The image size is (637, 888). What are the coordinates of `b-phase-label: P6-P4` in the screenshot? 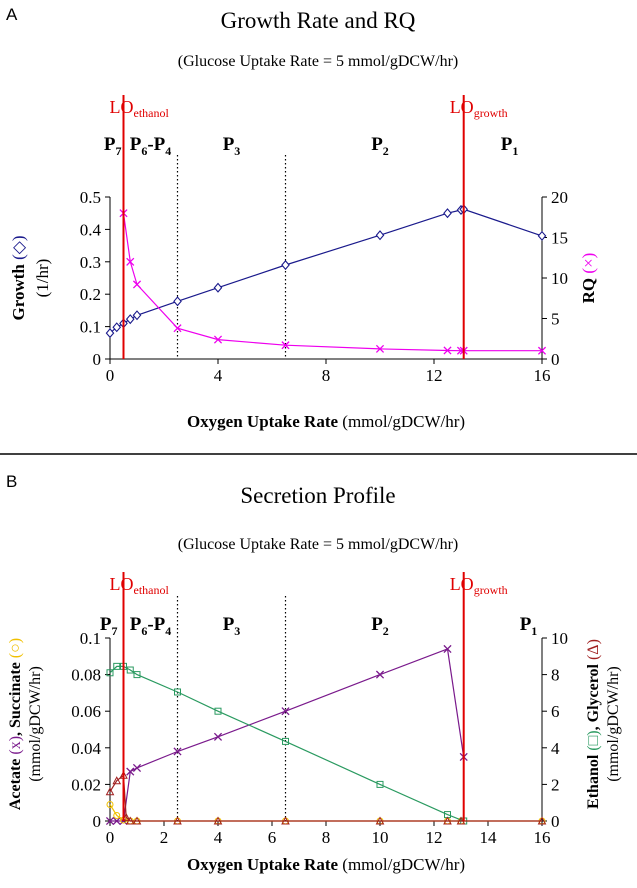 It's located at (151, 626).